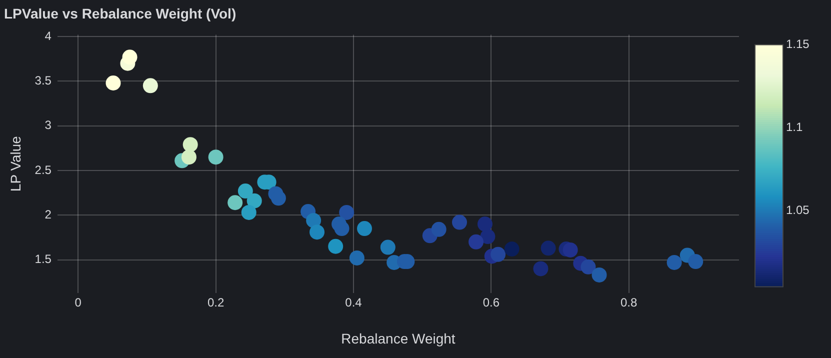 Image resolution: width=831 pixels, height=358 pixels. Describe the element at coordinates (798, 44) in the screenshot. I see `color-bar-label: 1.15` at that location.